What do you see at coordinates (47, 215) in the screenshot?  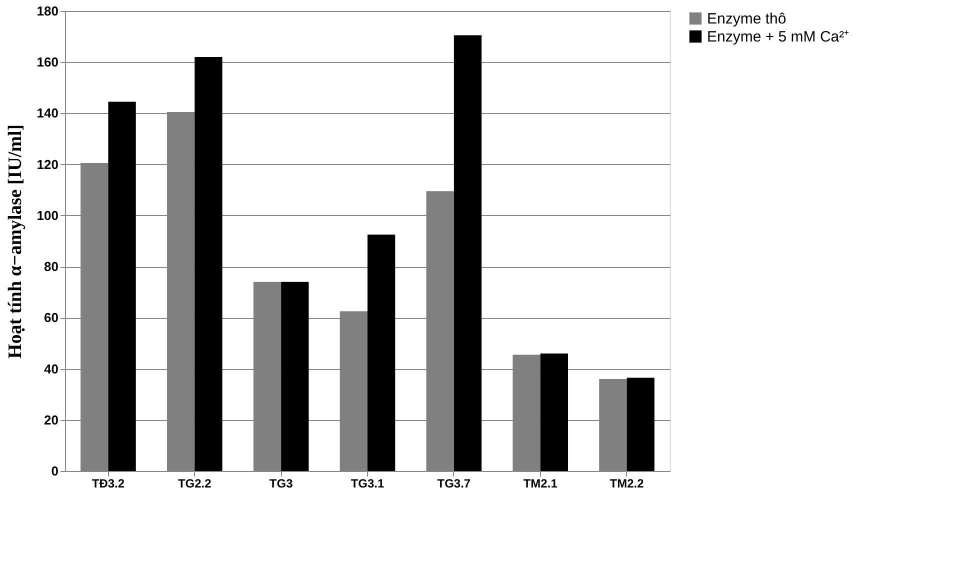 I see `y-tick-label: 100` at bounding box center [47, 215].